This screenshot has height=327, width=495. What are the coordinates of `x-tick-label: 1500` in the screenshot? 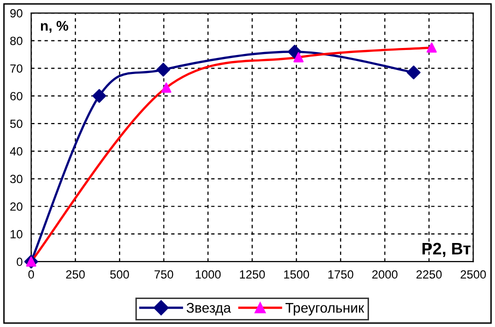 It's located at (297, 274).